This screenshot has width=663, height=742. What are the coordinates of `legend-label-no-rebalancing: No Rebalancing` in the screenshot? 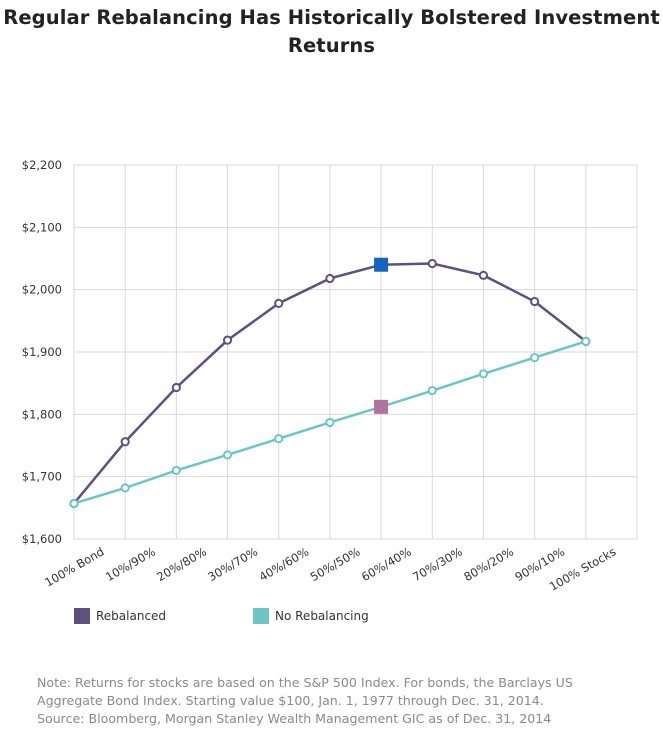 It's located at (322, 616).